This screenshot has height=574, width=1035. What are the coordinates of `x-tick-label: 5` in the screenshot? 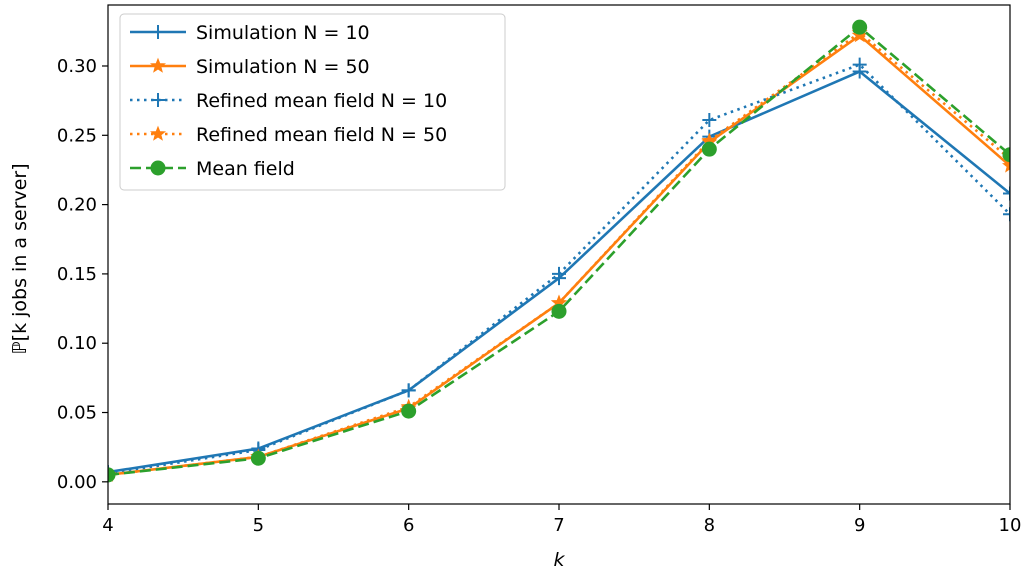 It's located at (258, 525).